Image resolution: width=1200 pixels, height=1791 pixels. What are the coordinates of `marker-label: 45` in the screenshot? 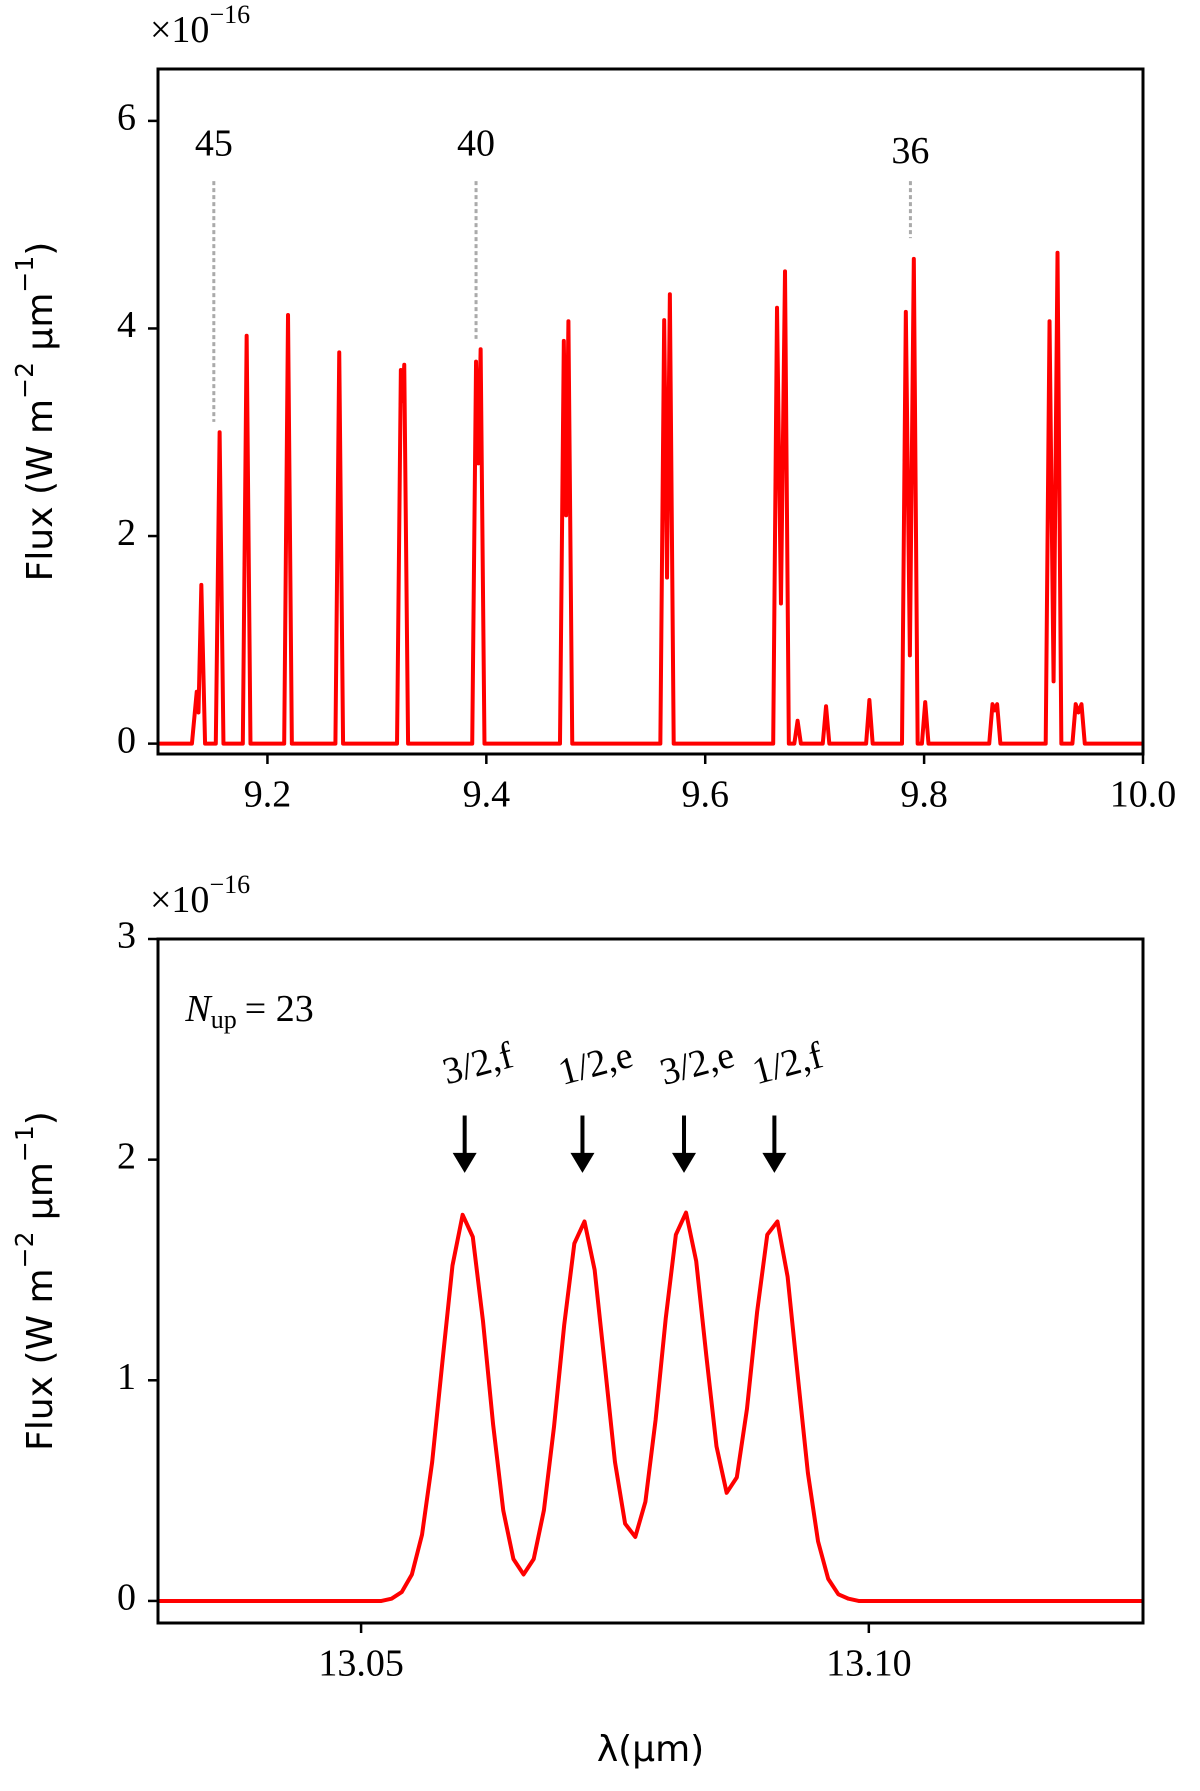 It's located at (214, 144).